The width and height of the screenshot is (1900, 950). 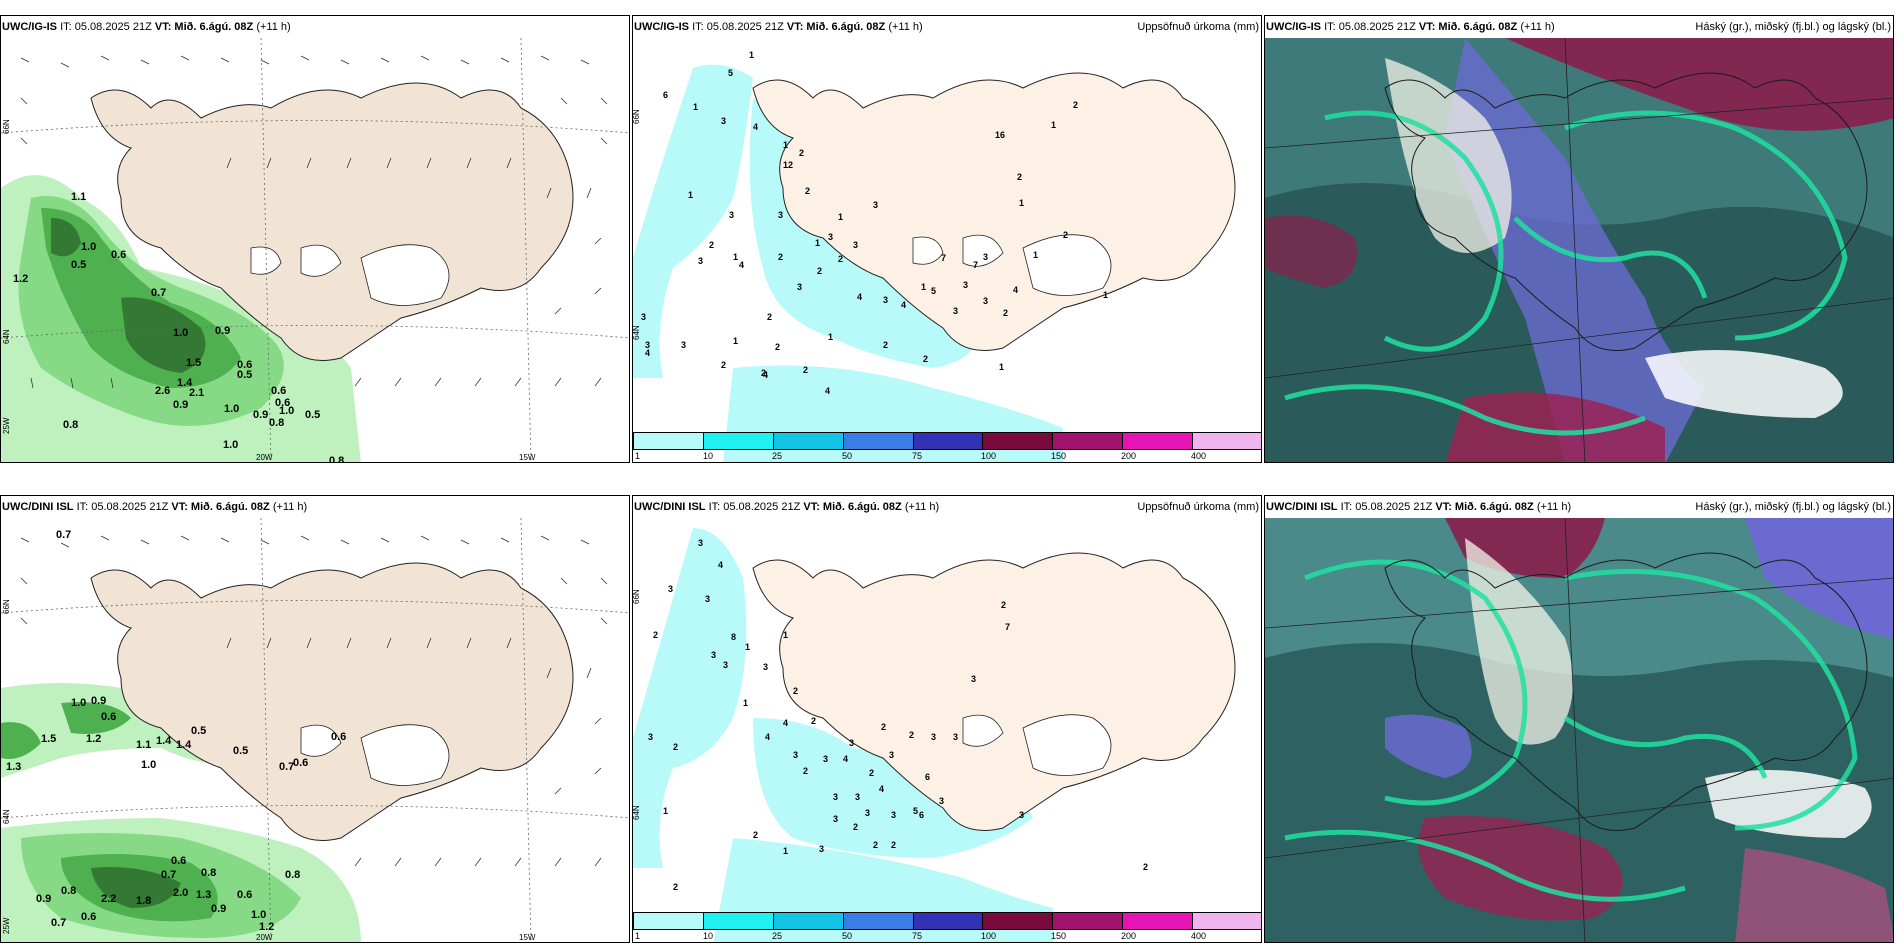 What do you see at coordinates (48, 739) in the screenshot?
I see `svg-text: 1.5` at bounding box center [48, 739].